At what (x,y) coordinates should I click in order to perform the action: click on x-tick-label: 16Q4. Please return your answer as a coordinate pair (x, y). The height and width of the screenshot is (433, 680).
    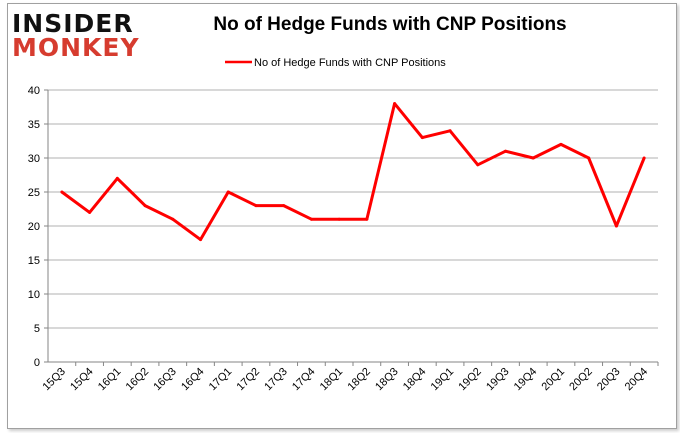
    Looking at the image, I should click on (193, 380).